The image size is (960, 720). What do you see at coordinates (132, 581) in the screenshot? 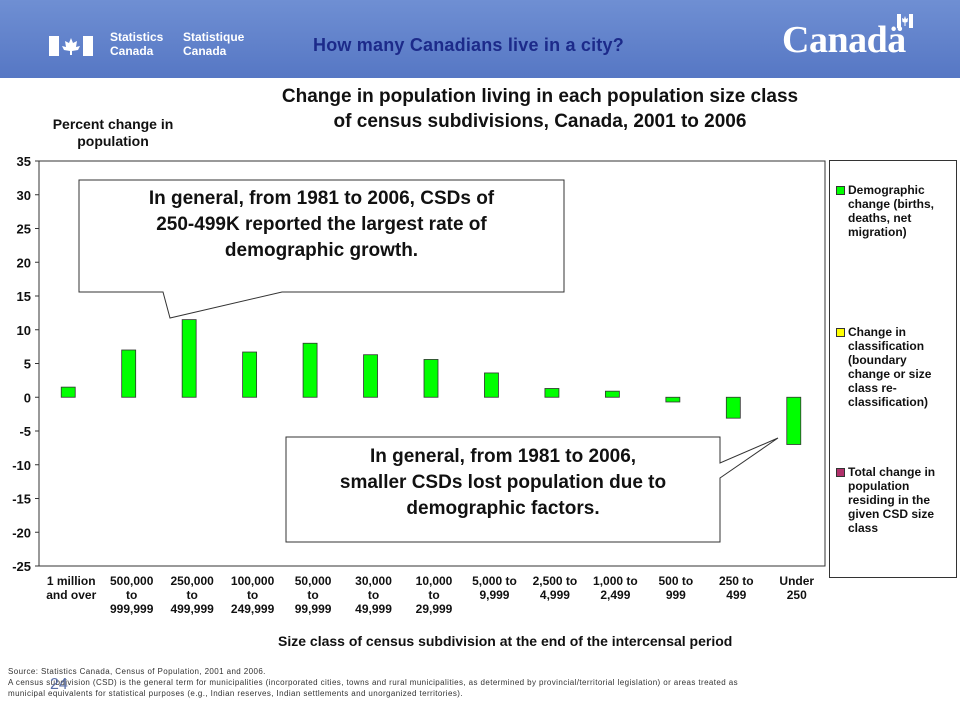
I see `x-category-label: 500,000` at bounding box center [132, 581].